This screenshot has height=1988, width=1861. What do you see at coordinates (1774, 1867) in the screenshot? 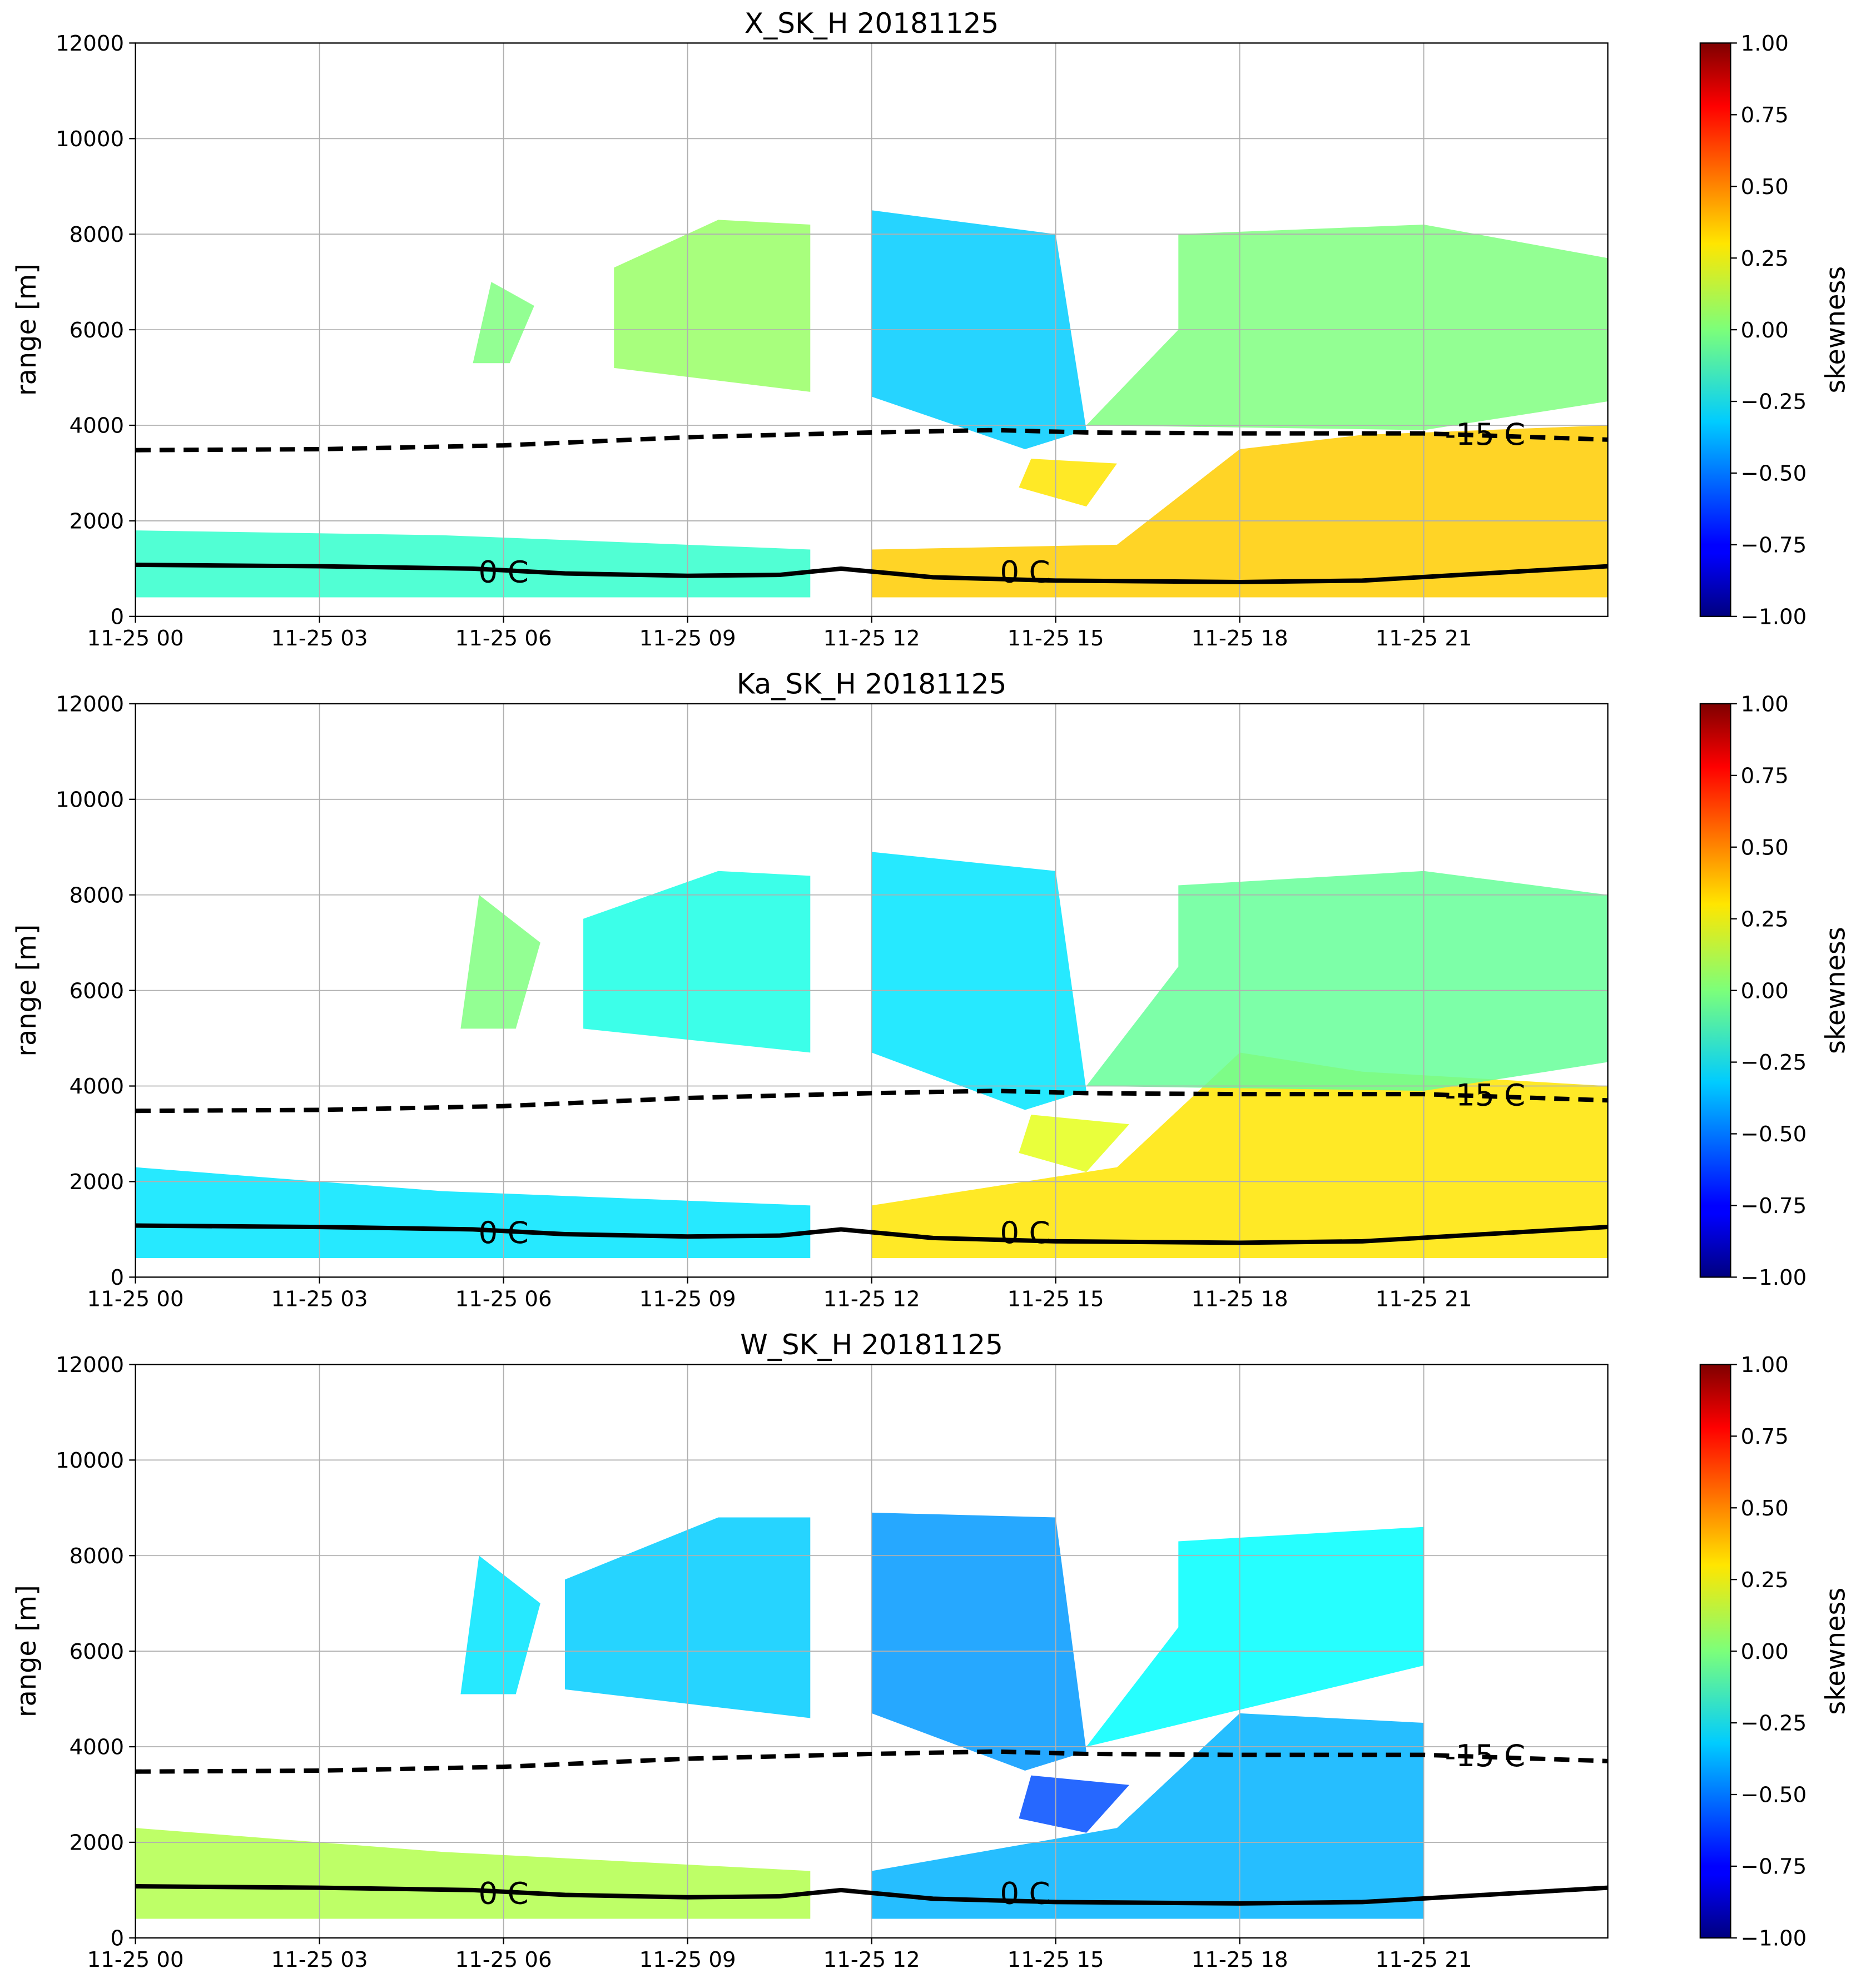
I see `colorbar-tick-label: −0.75` at bounding box center [1774, 1867].